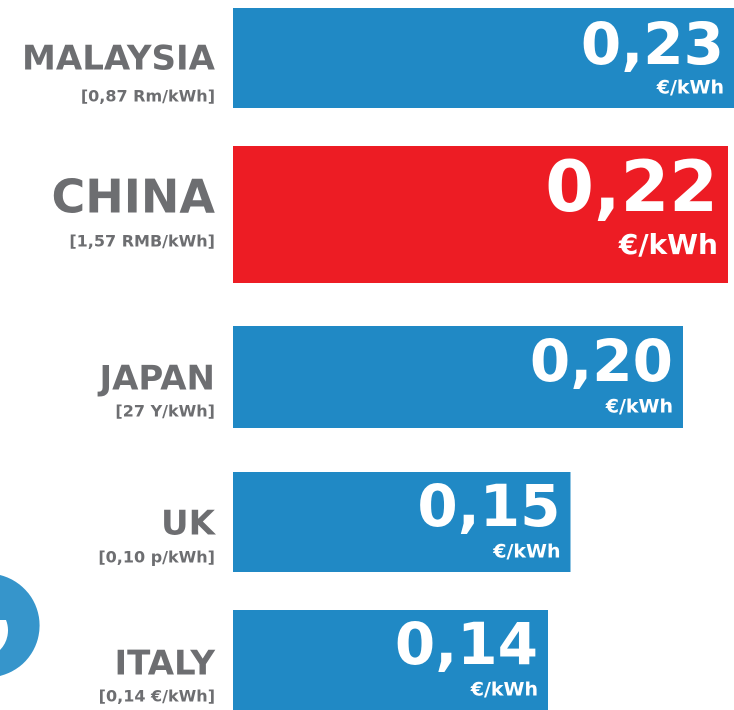 The height and width of the screenshot is (710, 734). Describe the element at coordinates (119, 59) in the screenshot. I see `category-label: MALAYSIA` at that location.